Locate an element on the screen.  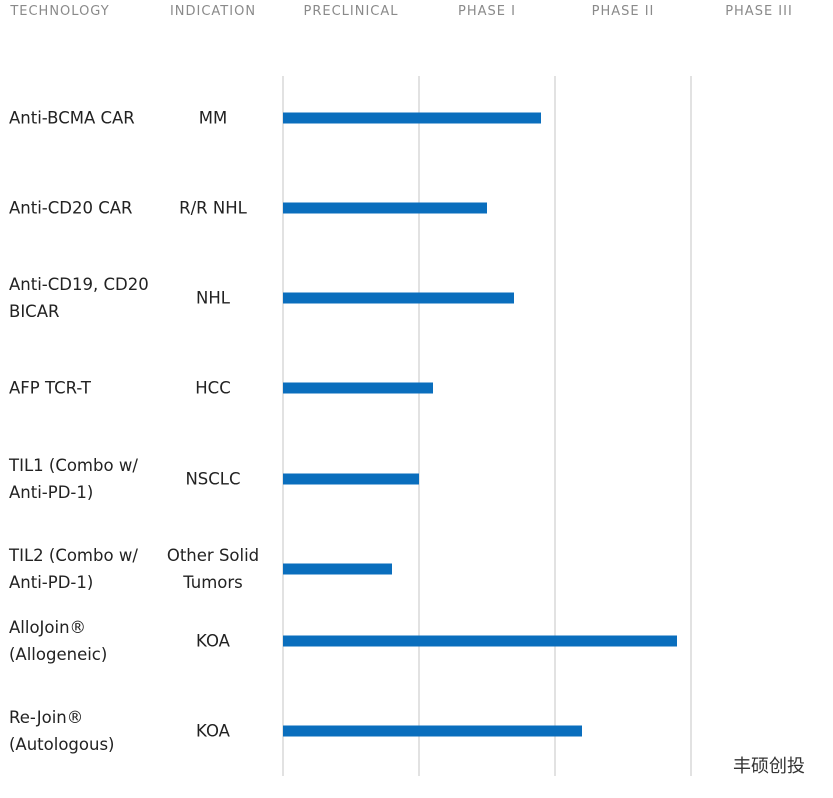
indication-label: NSCLC is located at coordinates (213, 479).